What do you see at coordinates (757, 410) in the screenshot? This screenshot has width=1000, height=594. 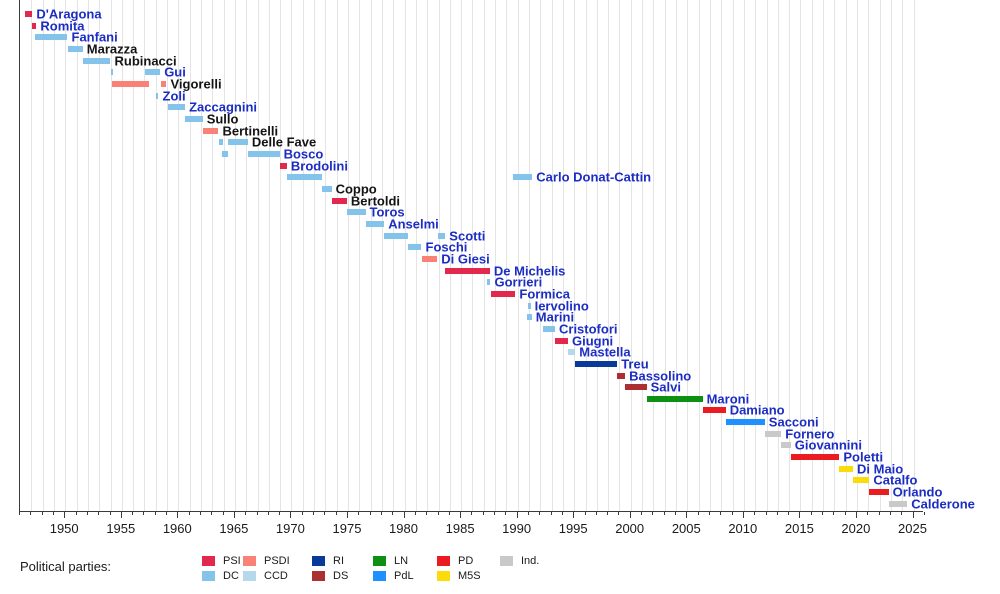 I see `minister-label: Damiano` at bounding box center [757, 410].